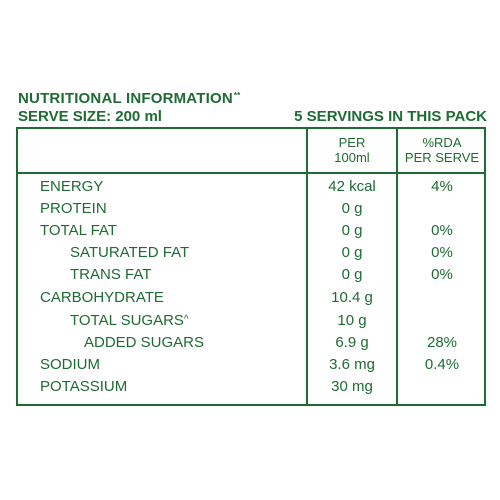 Image resolution: width=500 pixels, height=500 pixels. What do you see at coordinates (70, 364) in the screenshot?
I see `row-label: SODIUM` at bounding box center [70, 364].